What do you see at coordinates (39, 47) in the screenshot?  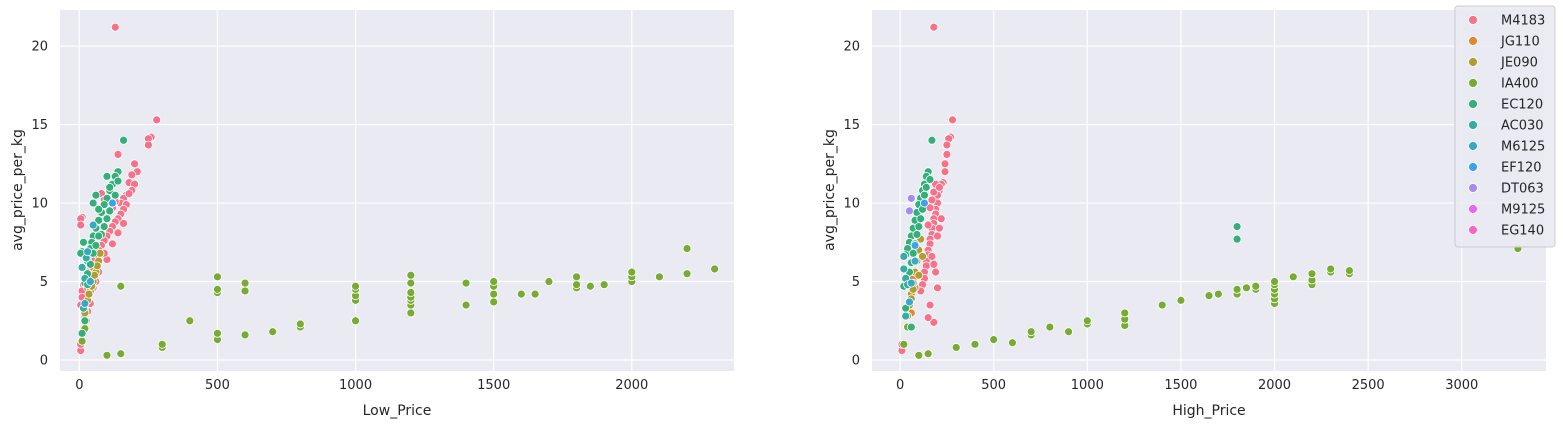 I see `y-tick-label: 20` at bounding box center [39, 47].